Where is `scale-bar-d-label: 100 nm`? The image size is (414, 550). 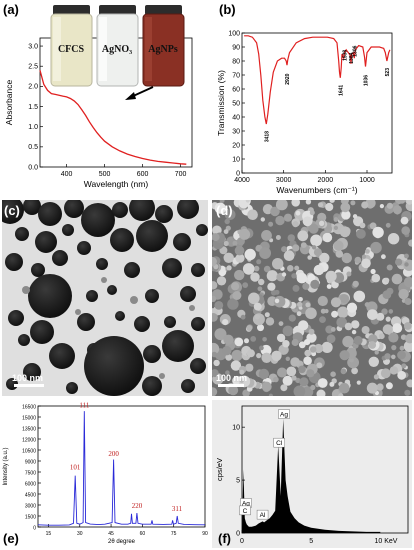 scale-bar-d-label: 100 nm is located at coordinates (232, 378).